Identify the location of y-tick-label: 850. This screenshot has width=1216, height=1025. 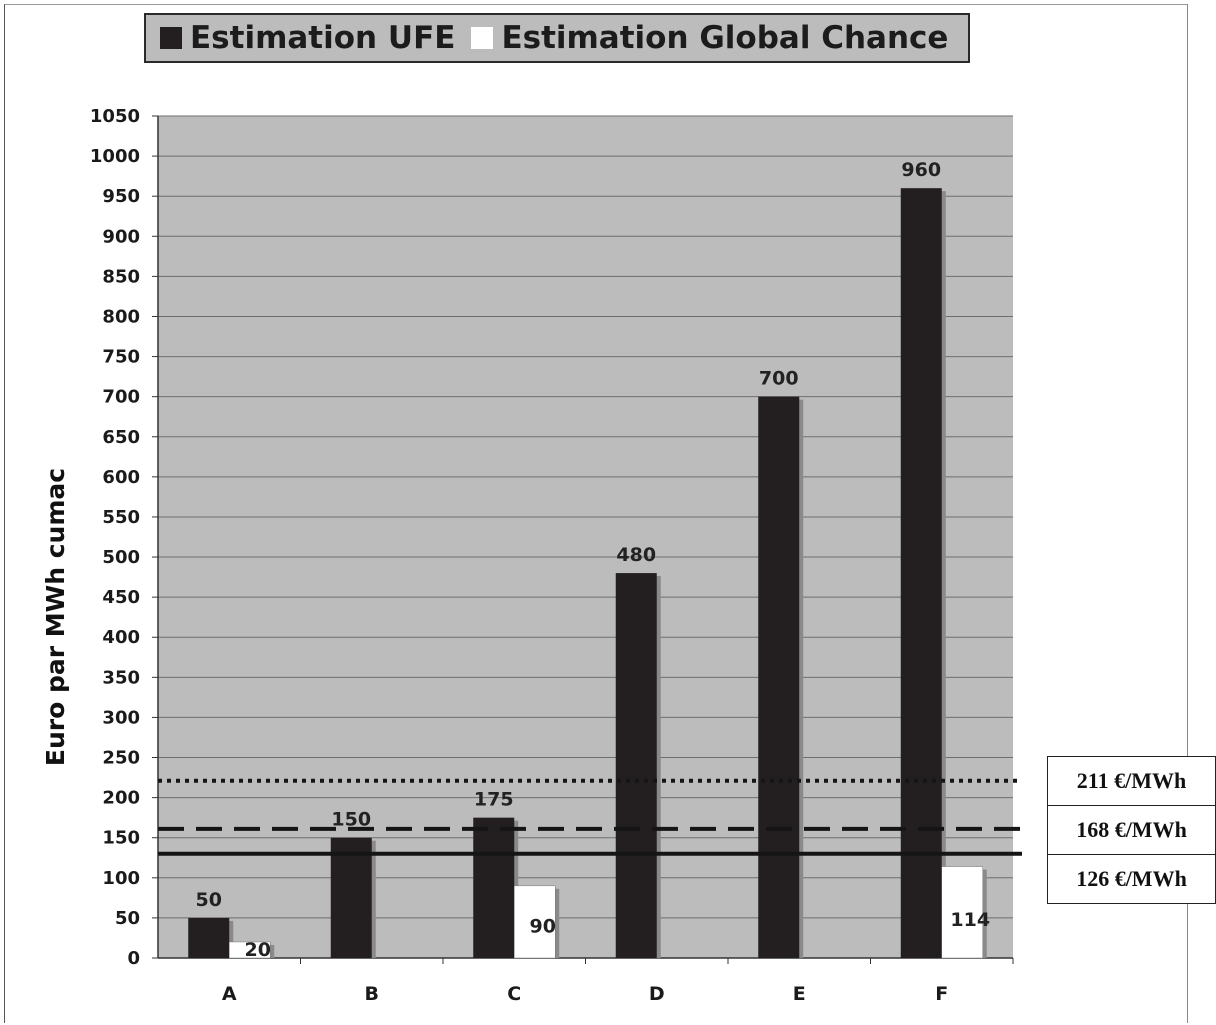
(121, 276).